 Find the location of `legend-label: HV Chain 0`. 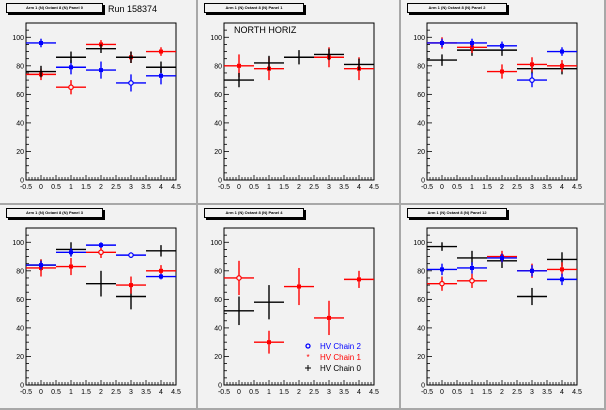

legend-label: HV Chain 0 is located at coordinates (340, 368).